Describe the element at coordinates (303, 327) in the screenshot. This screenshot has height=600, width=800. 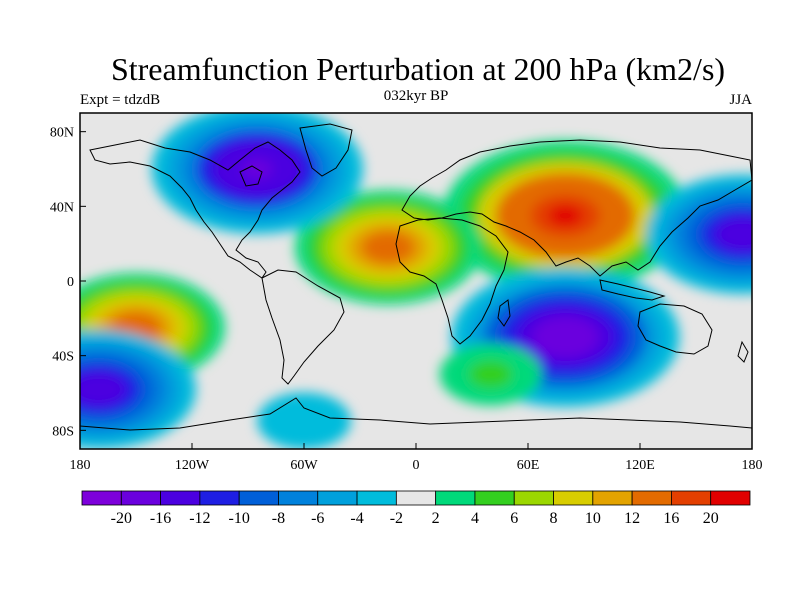
I see `coastline-south-america` at that location.